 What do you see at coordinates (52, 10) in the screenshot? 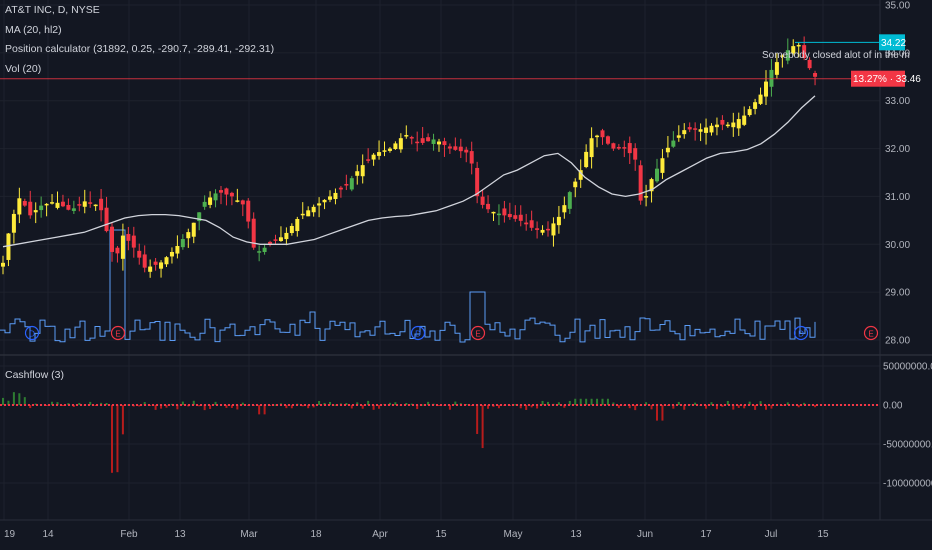
I see `symbol-title: AT&T INC, D, NYSE` at bounding box center [52, 10].